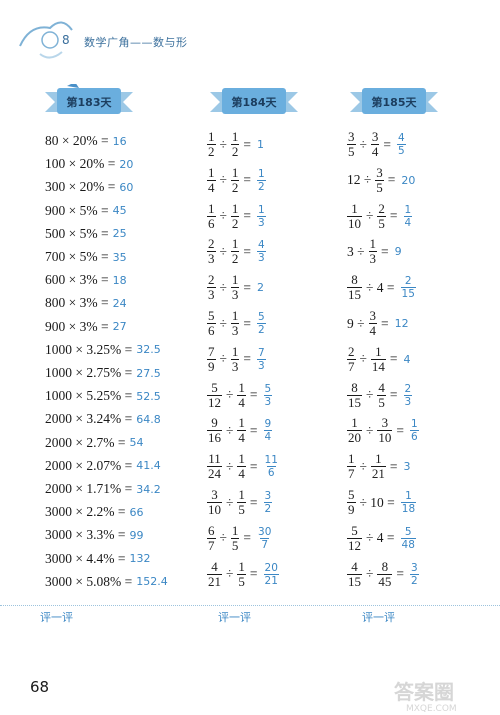 This screenshot has width=500, height=715. I want to click on fraction: 1 10, so click(354, 216).